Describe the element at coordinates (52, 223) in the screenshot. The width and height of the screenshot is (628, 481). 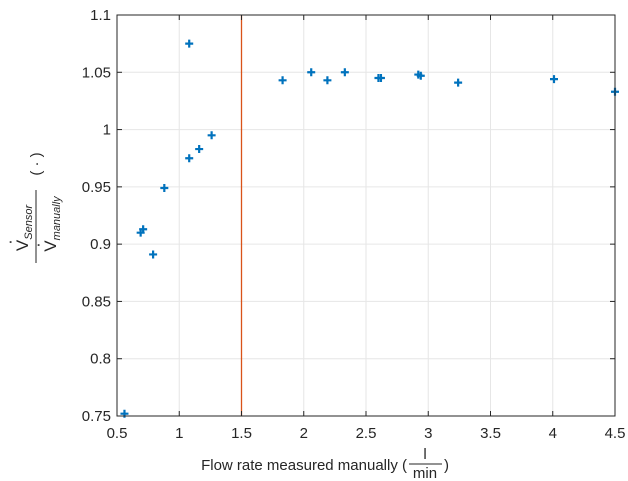
I see `y-label-denominator: Vmanually` at that location.